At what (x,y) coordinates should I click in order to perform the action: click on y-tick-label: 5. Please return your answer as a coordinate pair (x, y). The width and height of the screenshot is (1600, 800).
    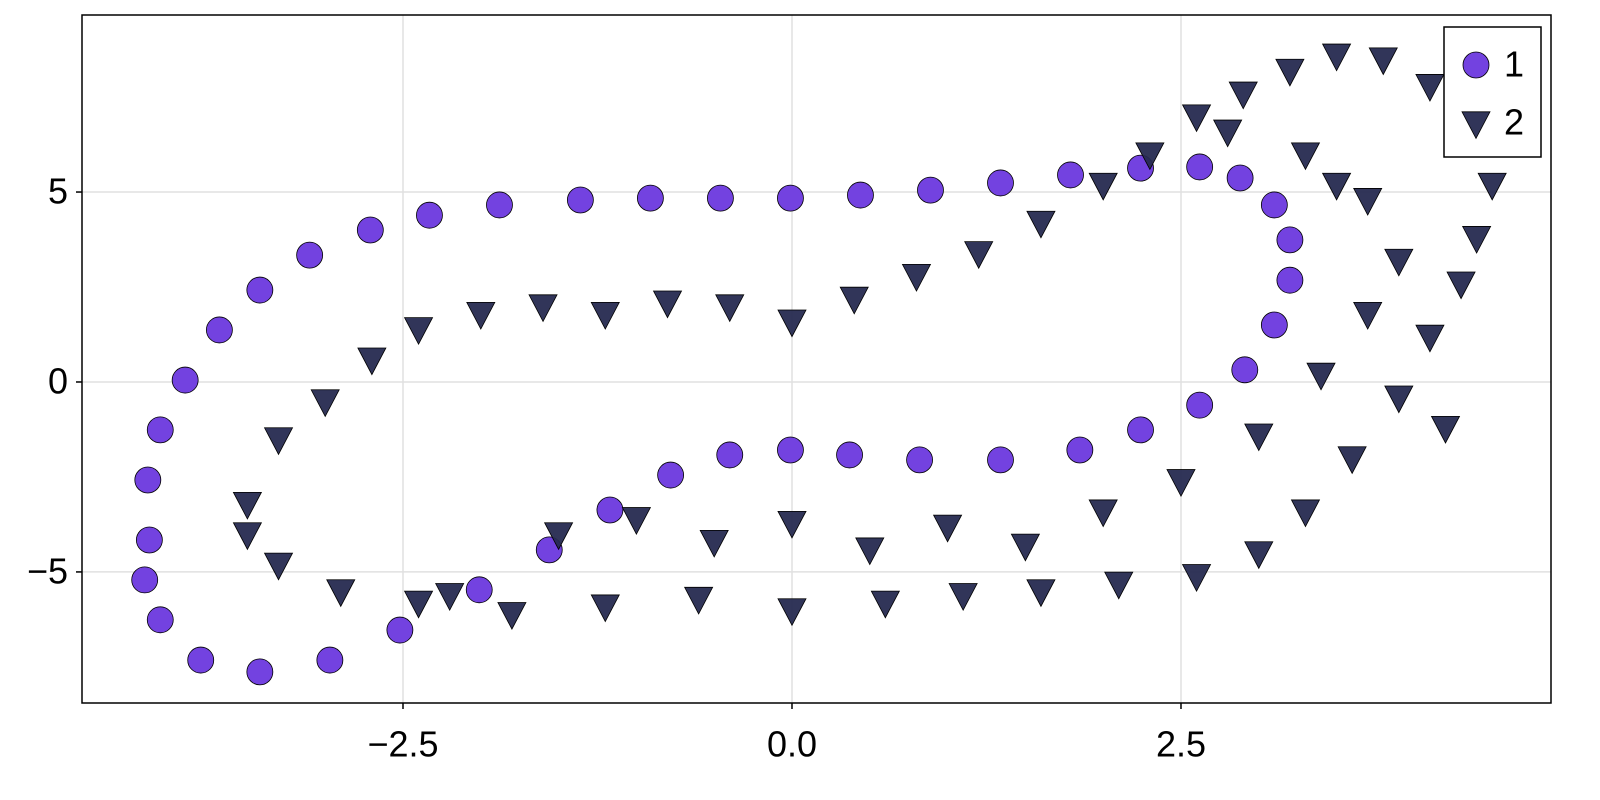
    Looking at the image, I should click on (58, 191).